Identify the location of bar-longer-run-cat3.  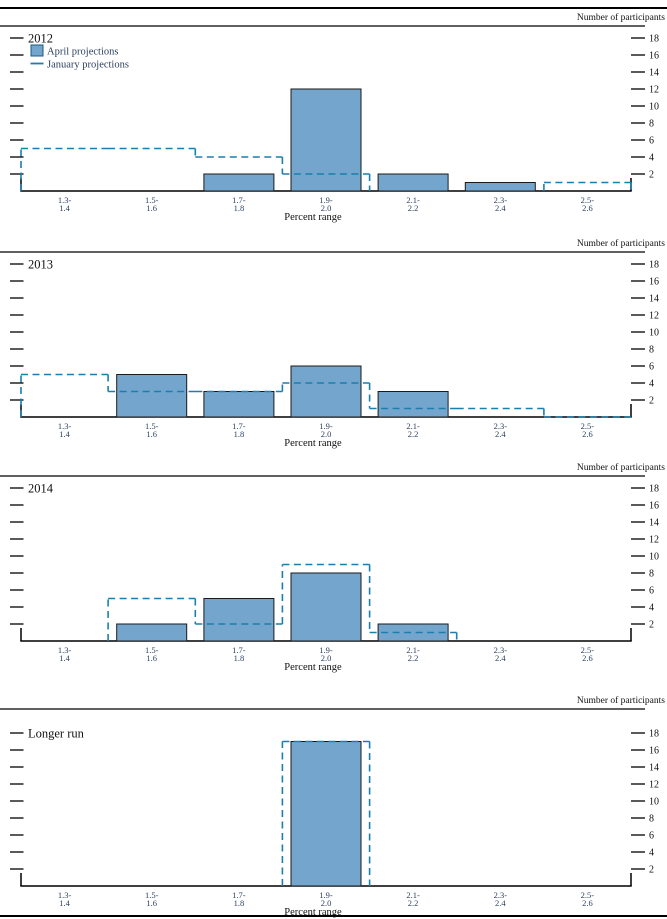
(326, 814).